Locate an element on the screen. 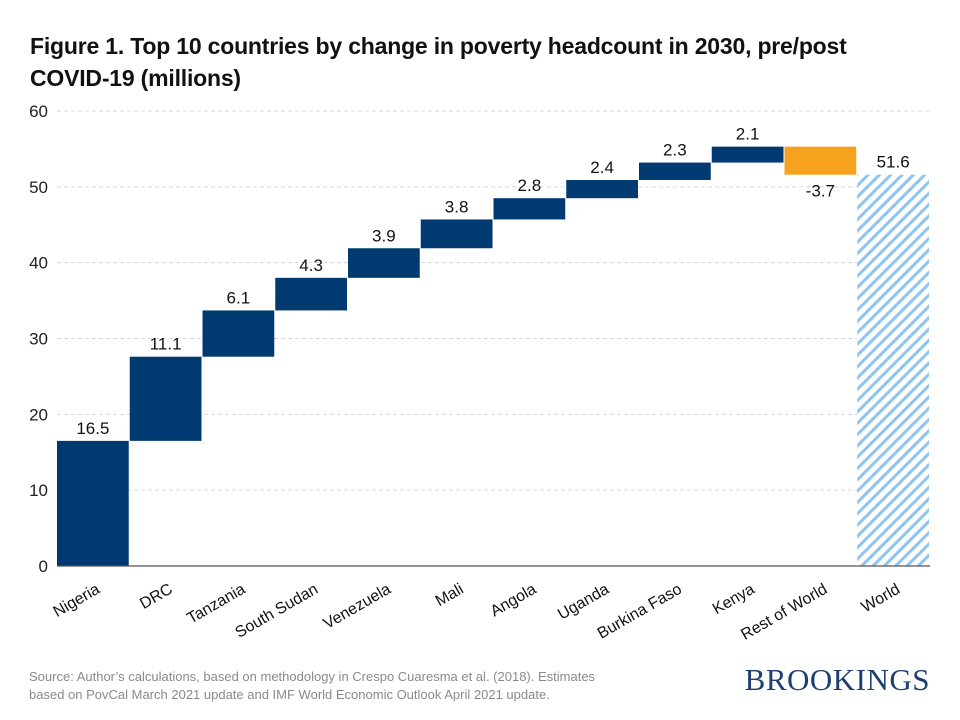 The image size is (960, 720). y-tick-label: 50 is located at coordinates (38, 187).